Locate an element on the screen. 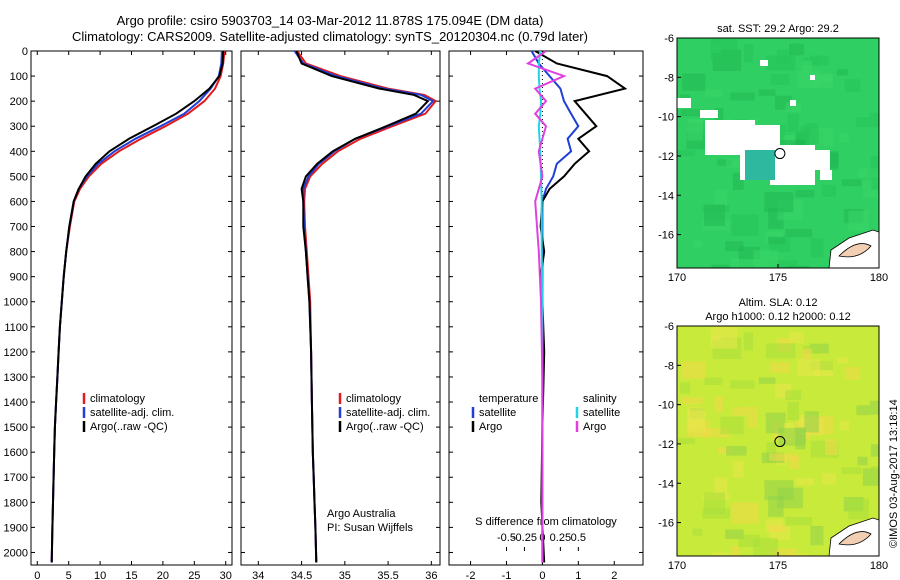 The image size is (900, 580). y-tick-label: 2000 is located at coordinates (16, 553).